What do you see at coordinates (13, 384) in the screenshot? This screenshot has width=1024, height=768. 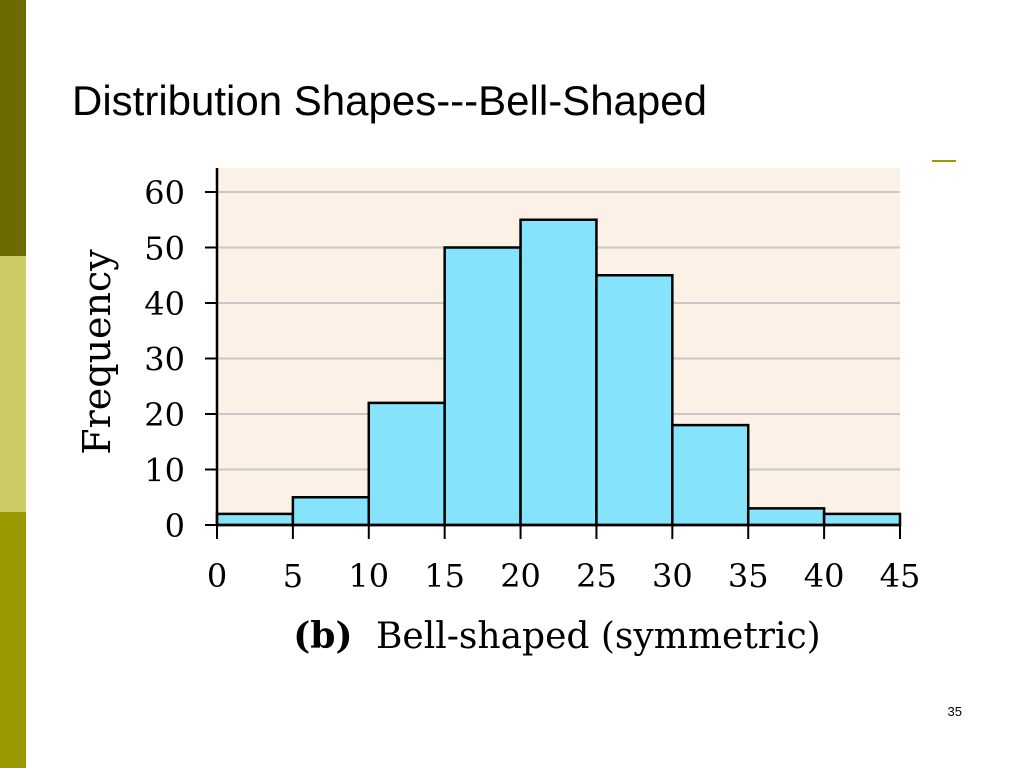 I see `band-segment-light` at bounding box center [13, 384].